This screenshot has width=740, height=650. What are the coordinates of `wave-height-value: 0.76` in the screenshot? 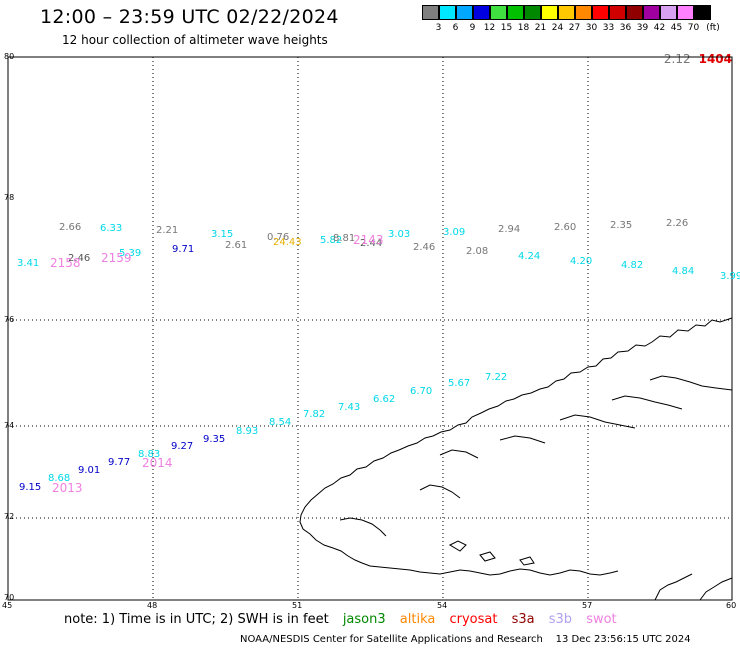 It's located at (278, 237).